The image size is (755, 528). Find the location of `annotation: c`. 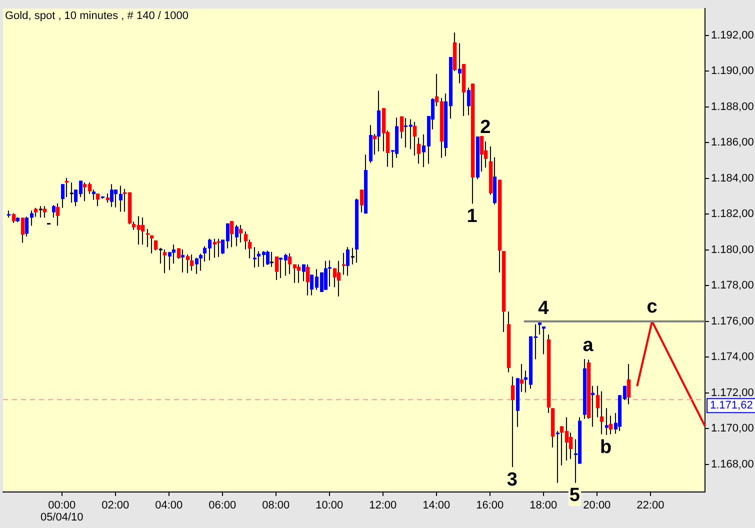

annotation: c is located at coordinates (652, 307).